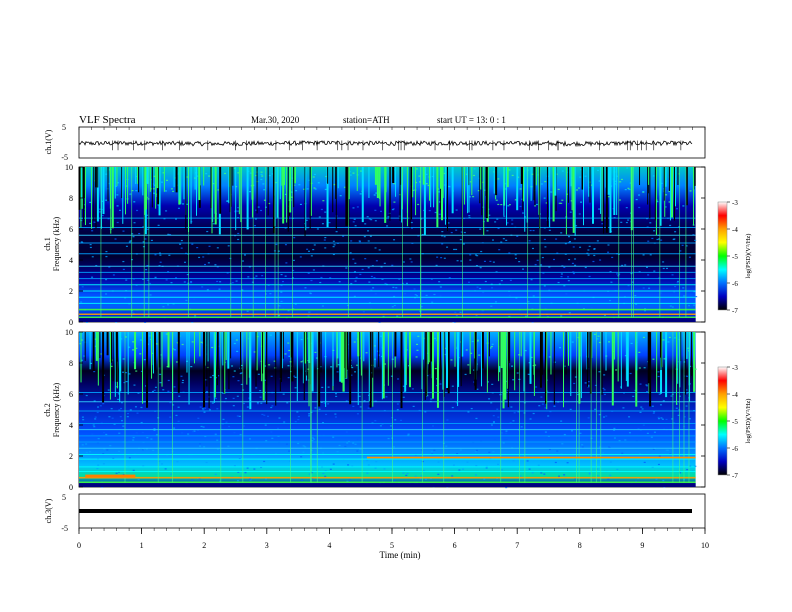 Image resolution: width=792 pixels, height=612 pixels. I want to click on freq-tick-label: 10, so click(69, 332).